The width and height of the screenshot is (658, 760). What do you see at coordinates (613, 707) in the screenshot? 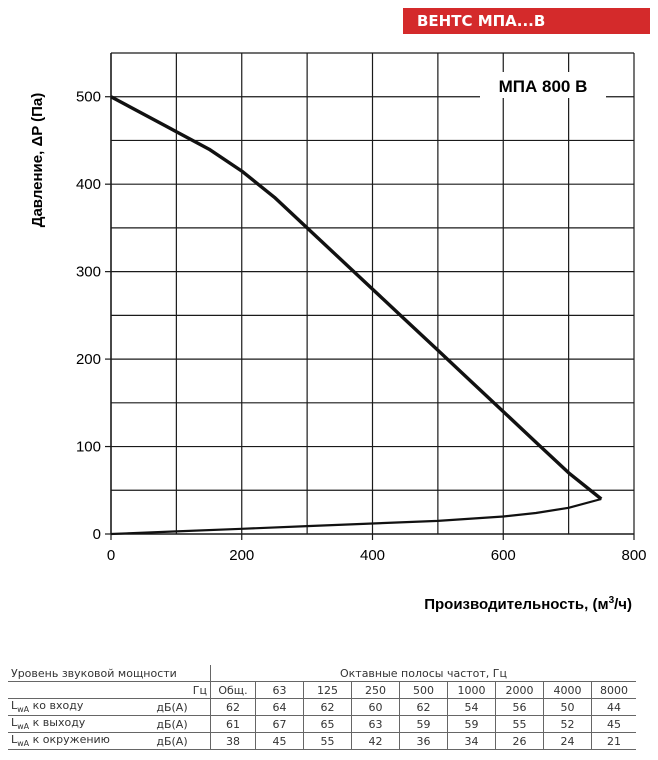
I see `value-cell: 44` at bounding box center [613, 707].